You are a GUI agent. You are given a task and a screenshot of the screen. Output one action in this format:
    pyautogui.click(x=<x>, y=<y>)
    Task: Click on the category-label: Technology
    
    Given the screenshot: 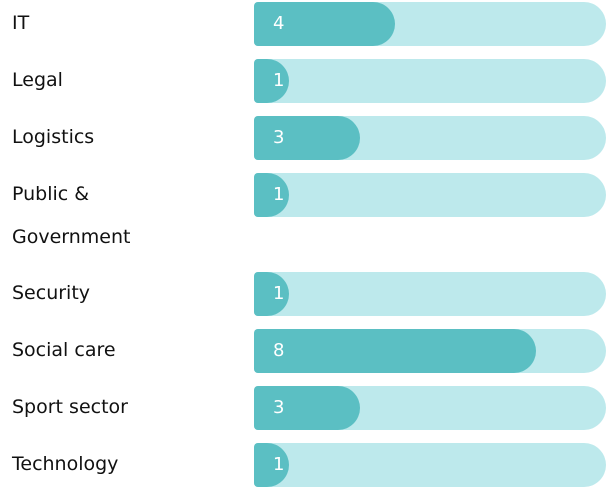 What is the action you would take?
    pyautogui.click(x=65, y=464)
    